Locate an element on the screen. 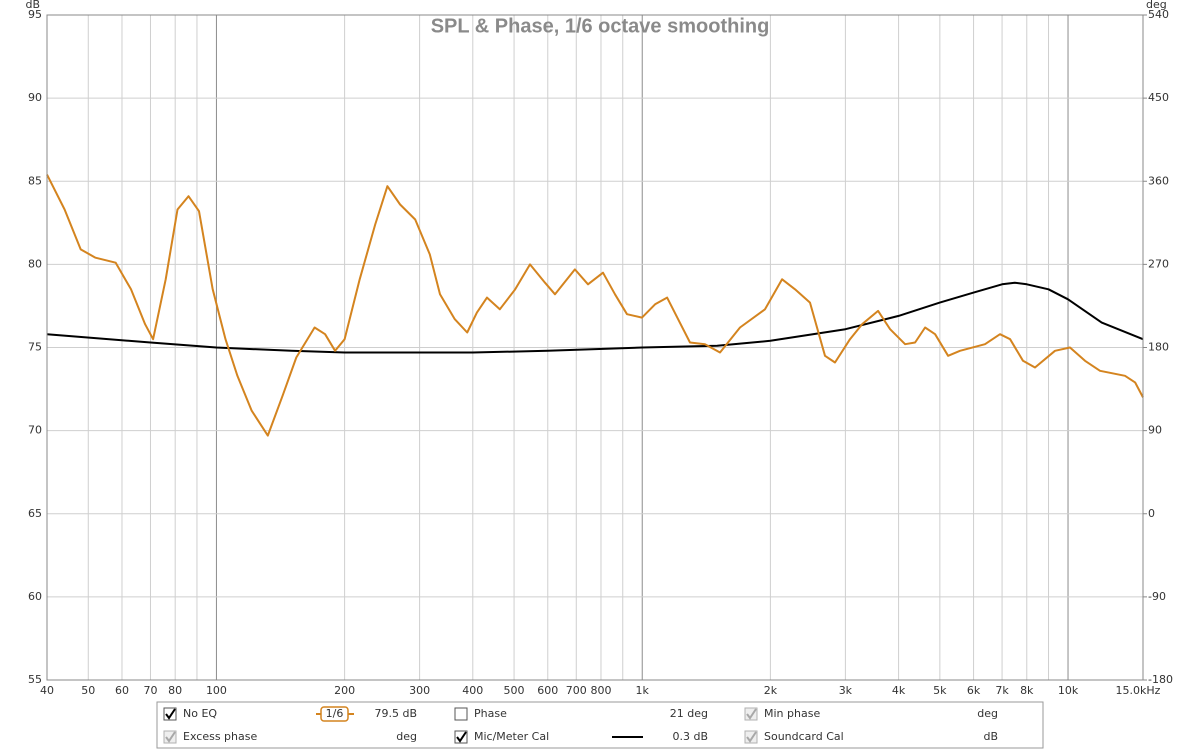 This screenshot has height=751, width=1201. x-tick-label: 1k is located at coordinates (643, 690).